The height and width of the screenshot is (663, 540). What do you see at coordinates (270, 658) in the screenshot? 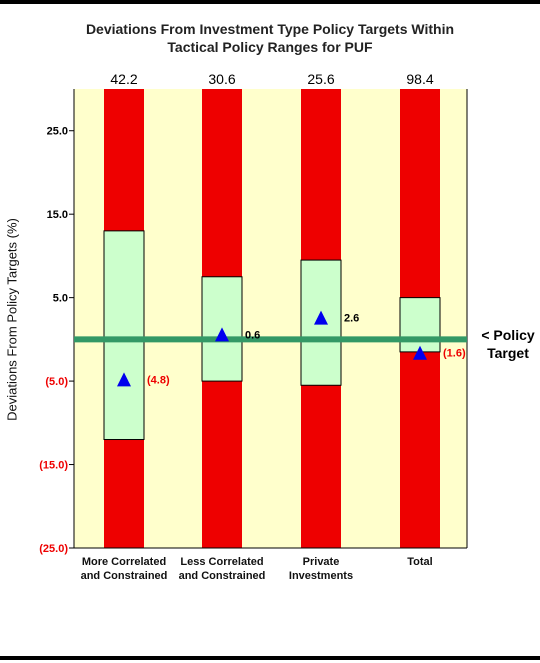
I see `bottom-rule` at bounding box center [270, 658].